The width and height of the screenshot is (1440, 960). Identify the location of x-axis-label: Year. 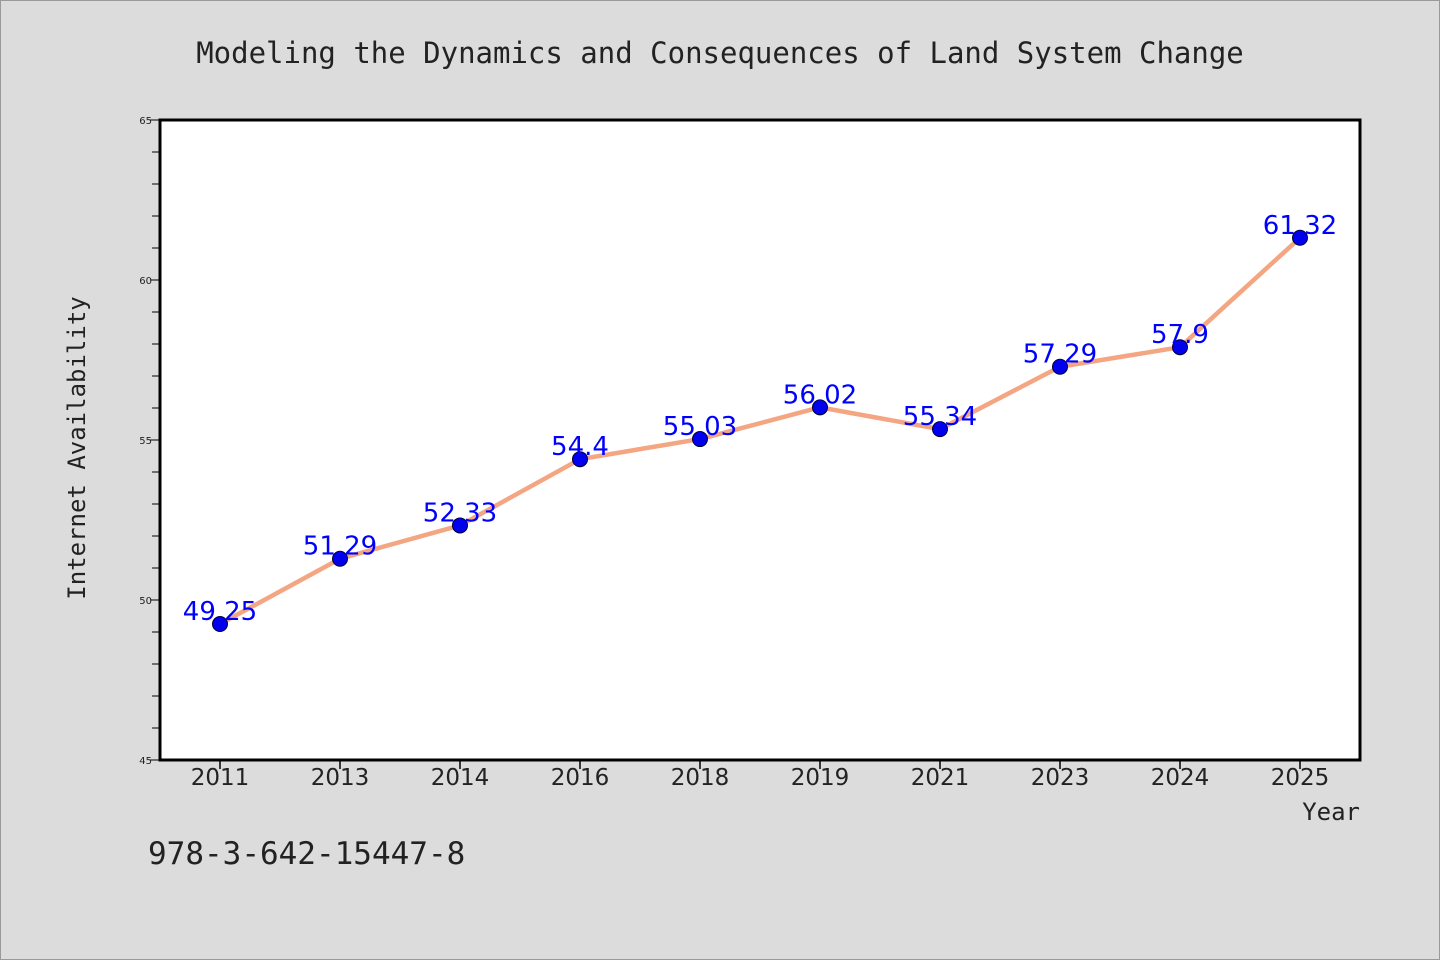
(1331, 812).